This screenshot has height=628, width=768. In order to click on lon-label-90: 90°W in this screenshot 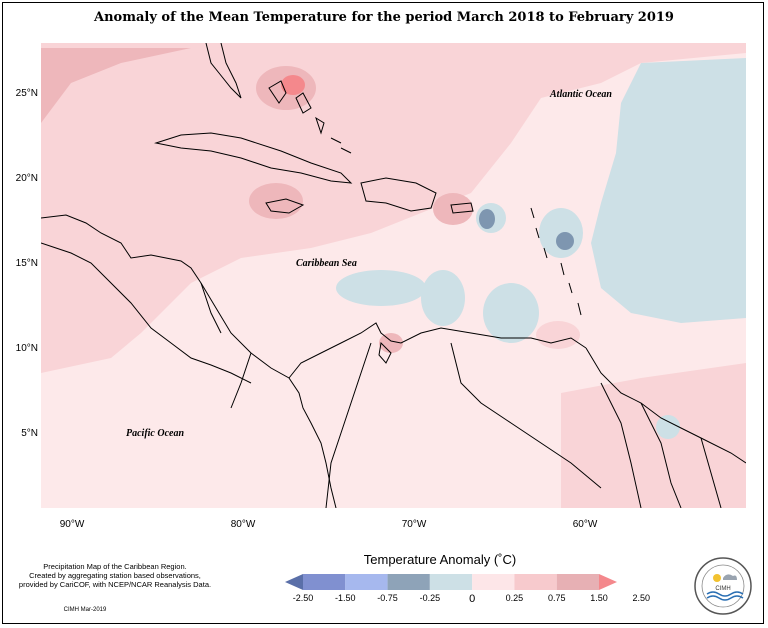, I will do `click(72, 524)`.